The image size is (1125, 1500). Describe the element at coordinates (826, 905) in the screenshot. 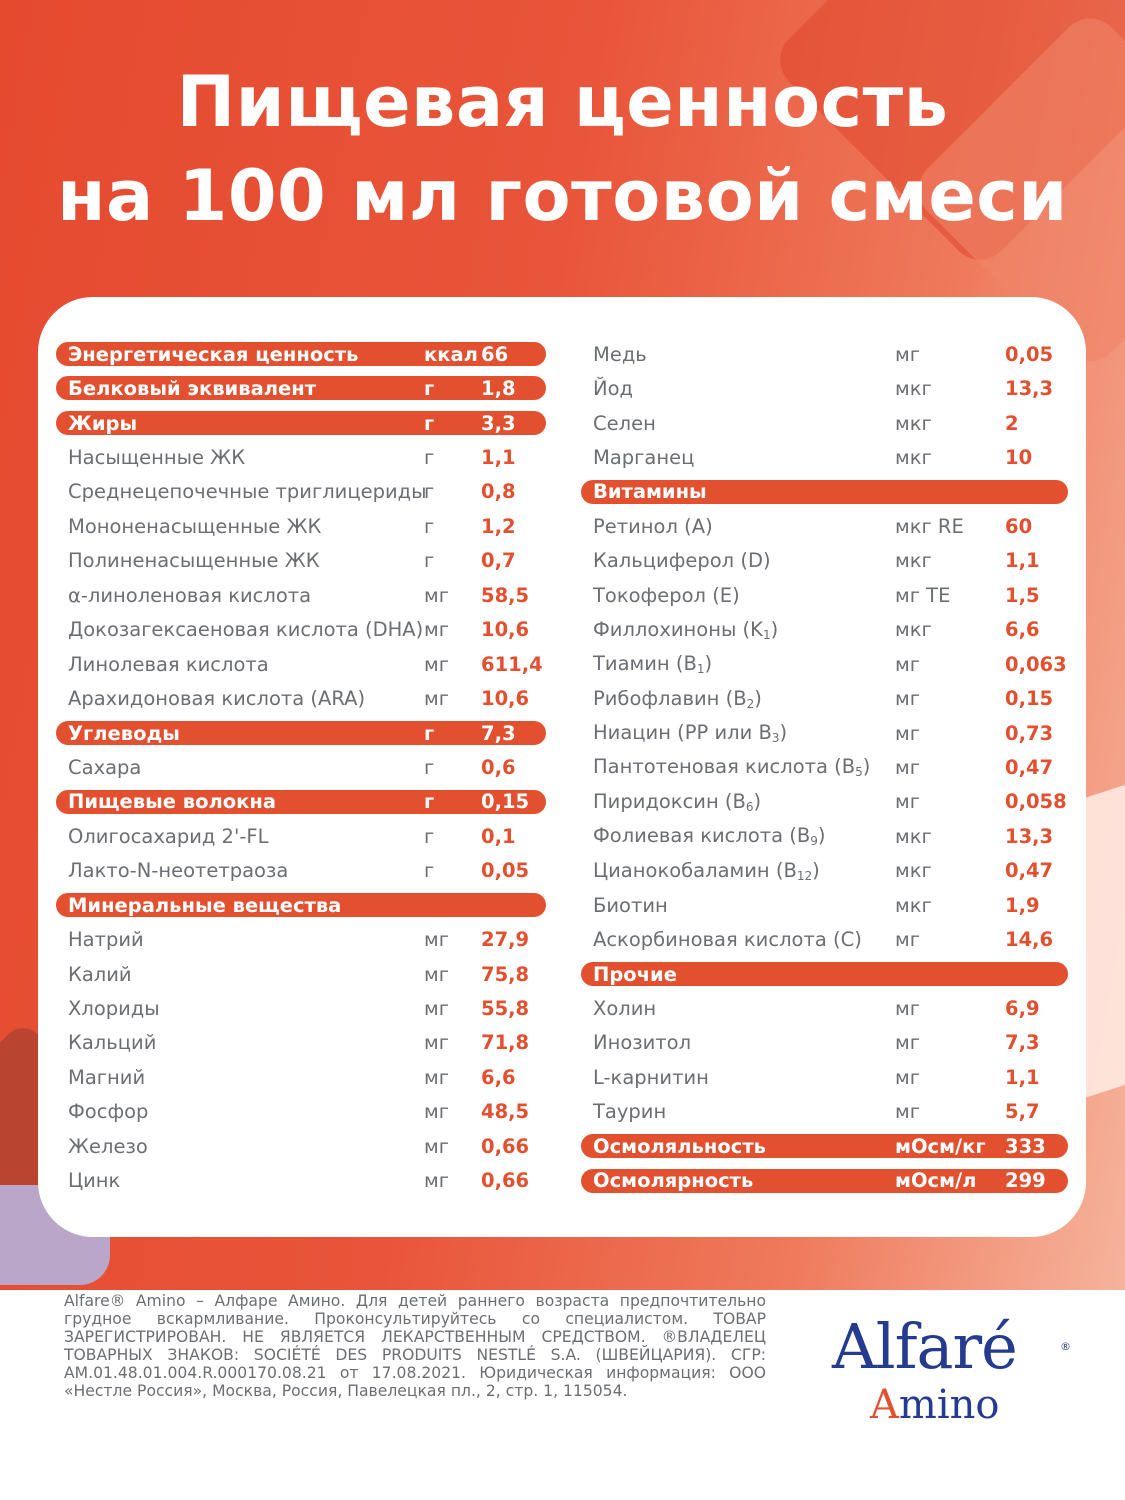

I see `nutrient-row: Биотин мкг 1,9` at that location.